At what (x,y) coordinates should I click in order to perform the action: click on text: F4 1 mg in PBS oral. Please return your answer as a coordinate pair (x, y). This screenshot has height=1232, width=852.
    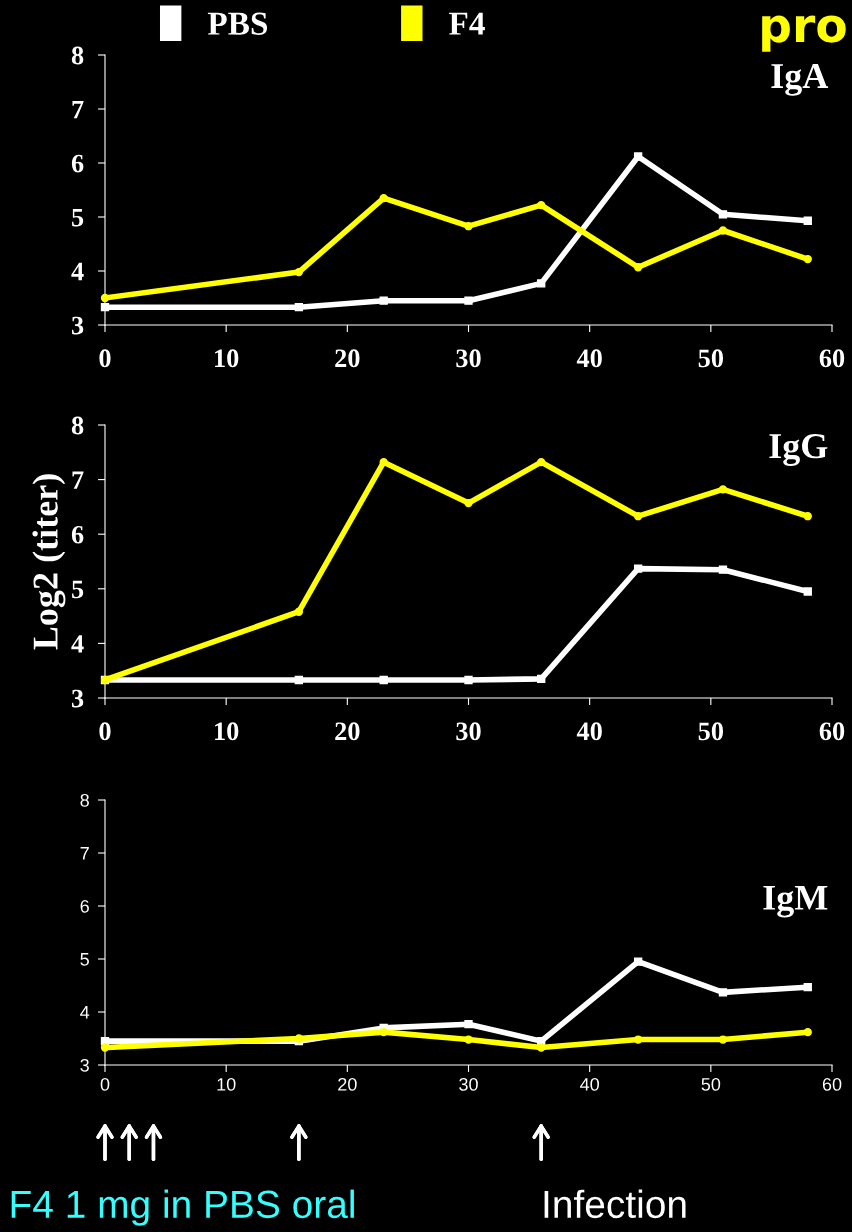
    Looking at the image, I should click on (182, 1207).